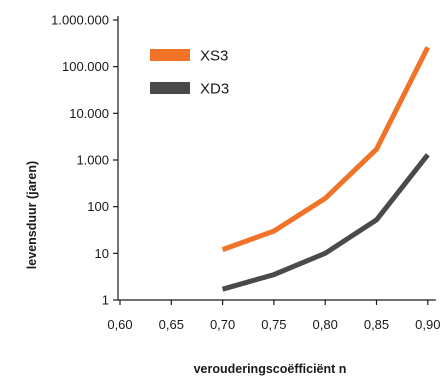 The image size is (443, 376). I want to click on y-axis-title: levensduur (jaren), so click(32, 215).